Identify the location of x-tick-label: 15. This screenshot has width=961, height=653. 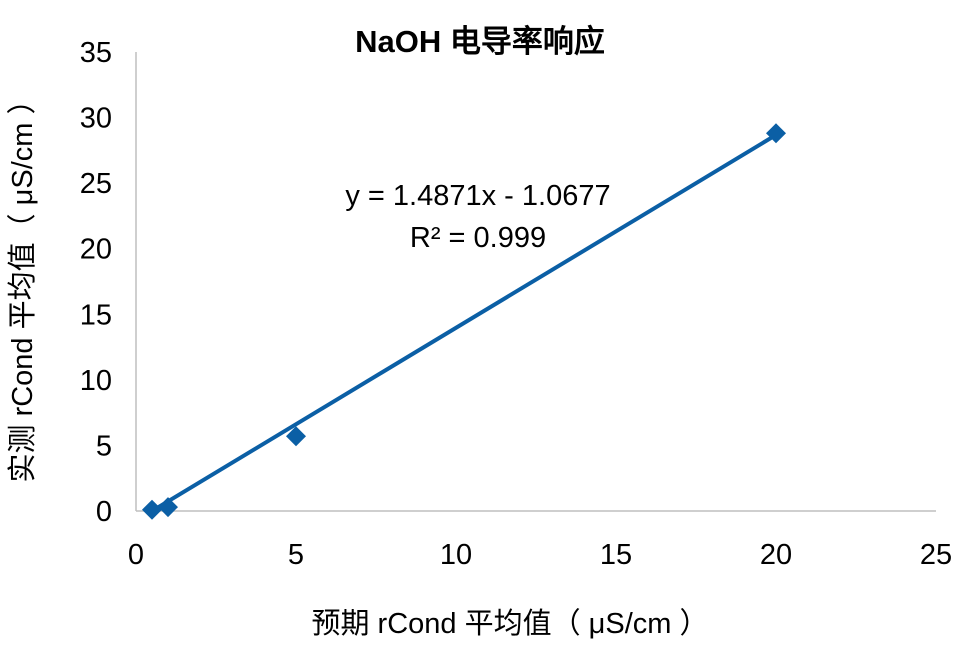
(616, 555).